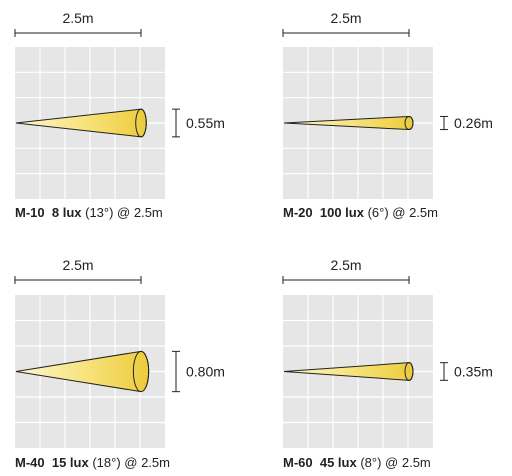  I want to click on lux-value: 15 lux, so click(70, 462).